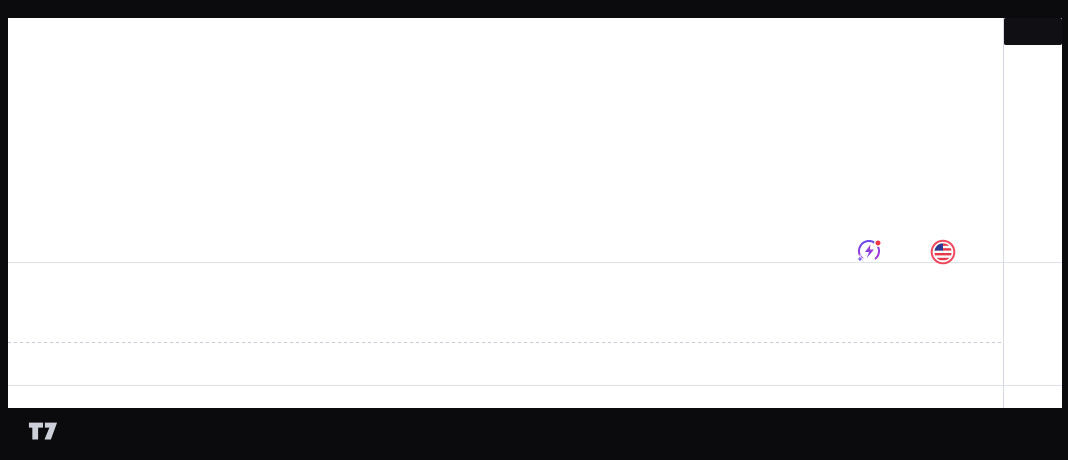 The height and width of the screenshot is (460, 1068). I want to click on symbol-header, so click(19, 34).